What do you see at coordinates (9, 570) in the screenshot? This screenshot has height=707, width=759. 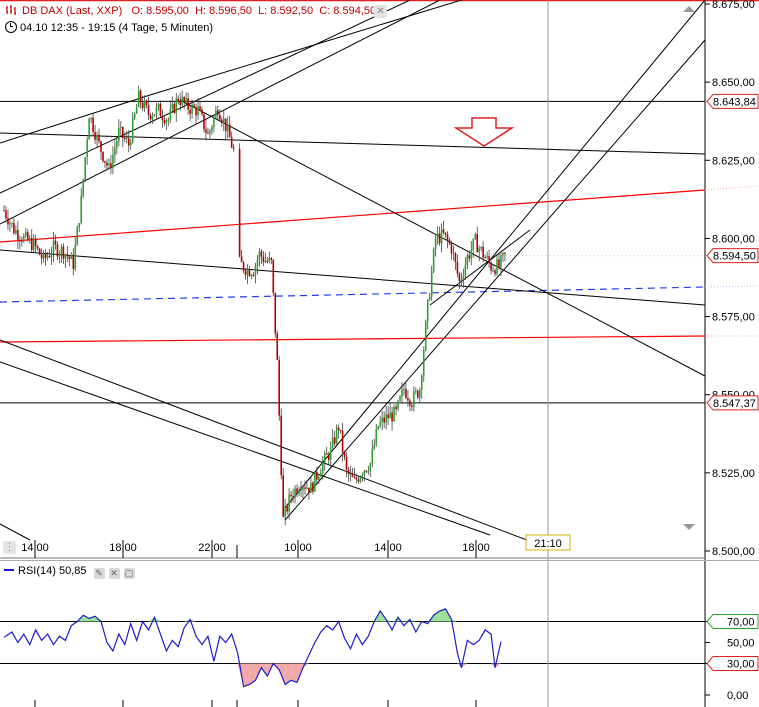 I see `rsi-legend-swatch` at bounding box center [9, 570].